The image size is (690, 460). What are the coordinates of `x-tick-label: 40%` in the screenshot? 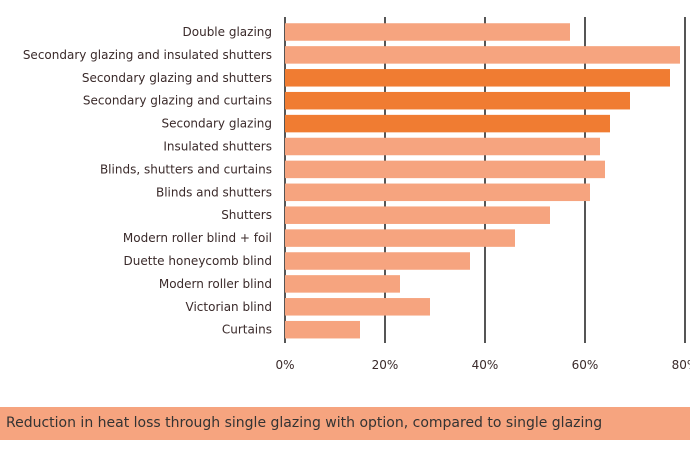 It's located at (485, 365).